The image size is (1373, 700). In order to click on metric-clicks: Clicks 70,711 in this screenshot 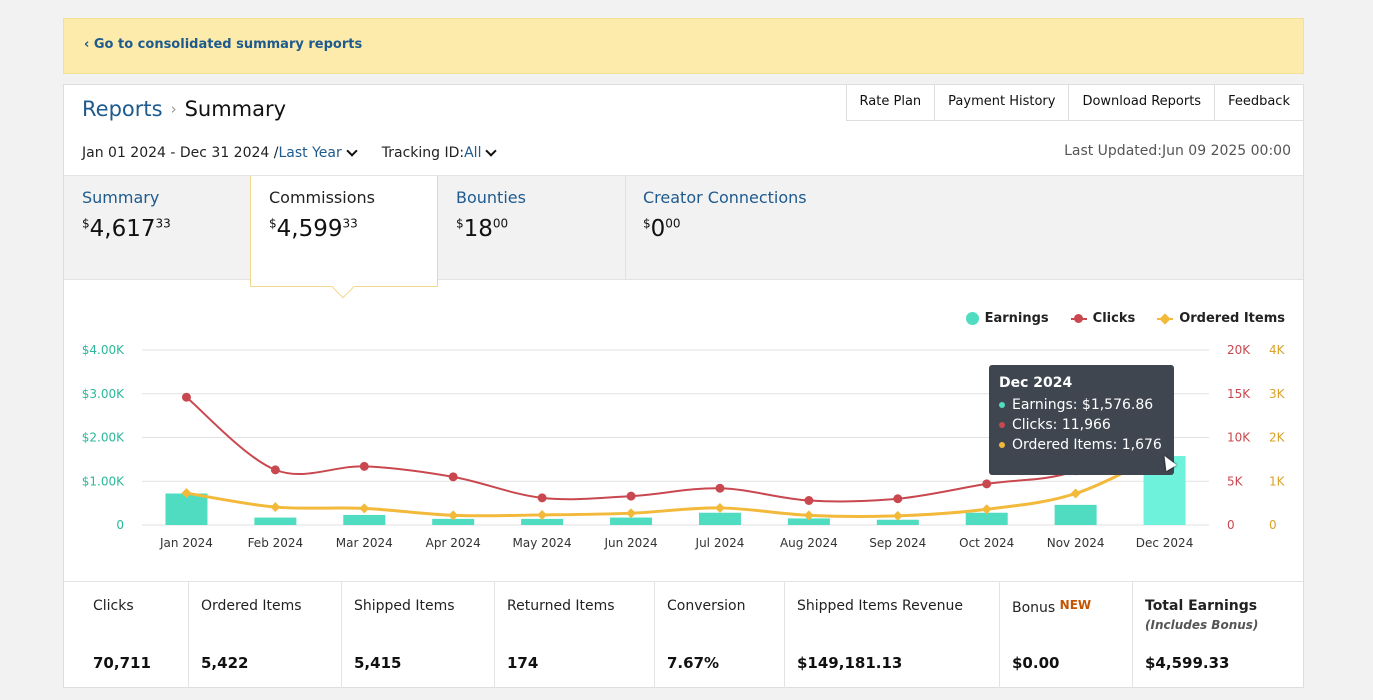, I will do `click(126, 635)`.